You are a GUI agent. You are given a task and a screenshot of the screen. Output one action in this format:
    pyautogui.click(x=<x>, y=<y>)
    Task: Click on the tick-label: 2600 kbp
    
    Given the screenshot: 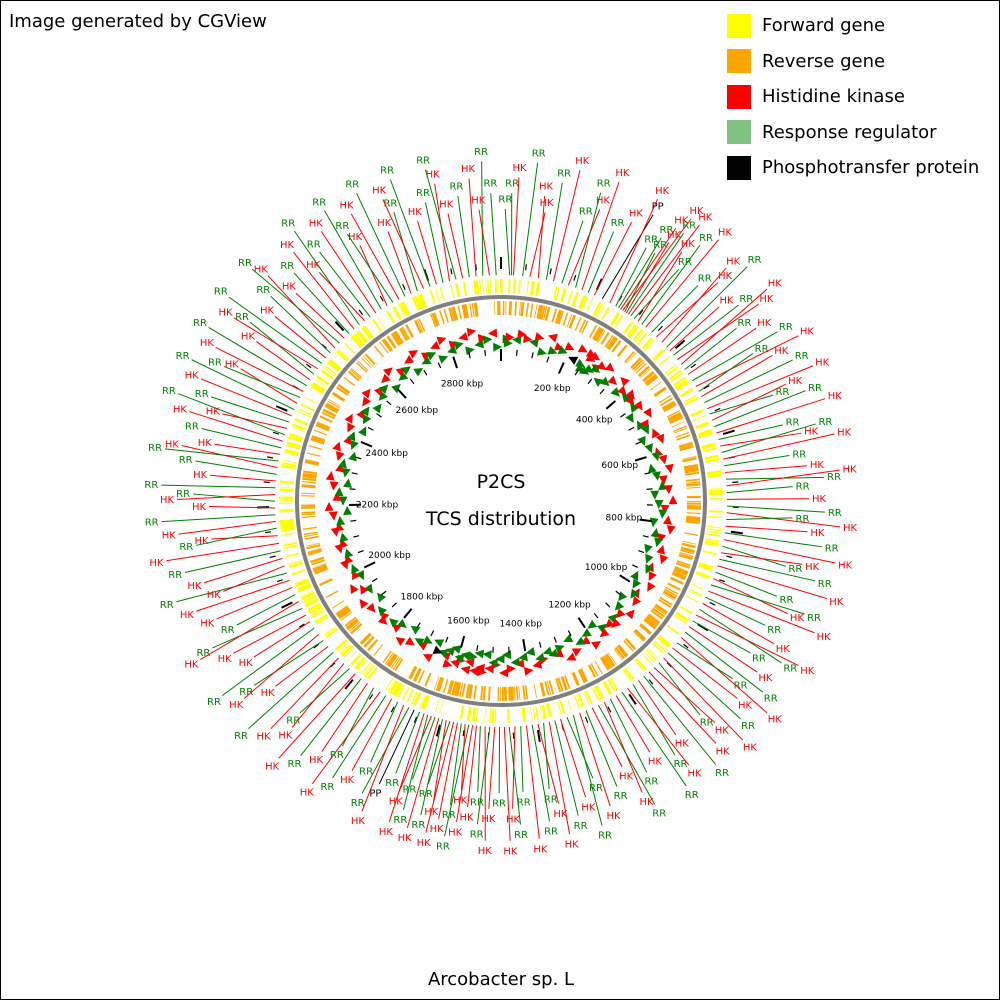 What is the action you would take?
    pyautogui.click(x=417, y=411)
    